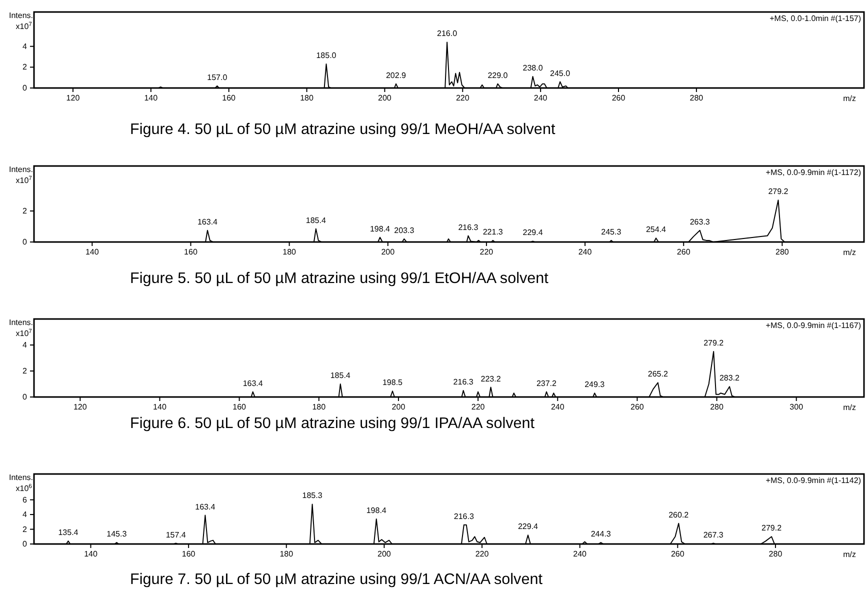 The height and width of the screenshot is (591, 866). Describe the element at coordinates (656, 229) in the screenshot. I see `annotation: 254.4` at that location.